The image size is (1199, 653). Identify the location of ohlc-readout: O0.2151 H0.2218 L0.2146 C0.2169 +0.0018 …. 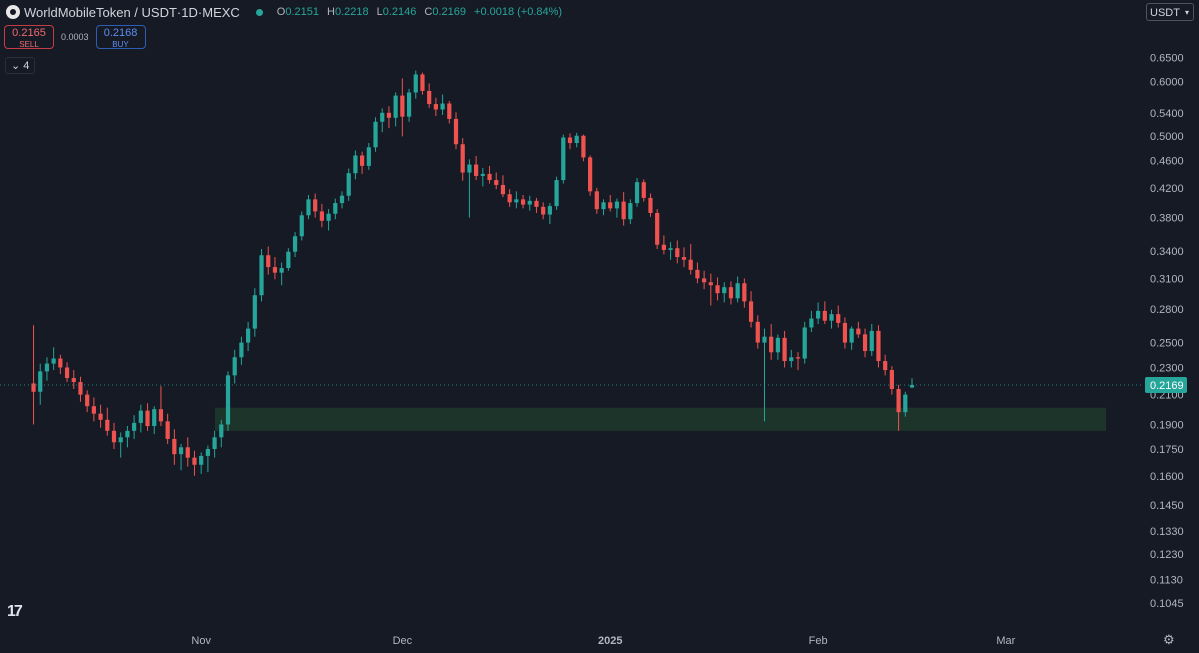
(419, 12).